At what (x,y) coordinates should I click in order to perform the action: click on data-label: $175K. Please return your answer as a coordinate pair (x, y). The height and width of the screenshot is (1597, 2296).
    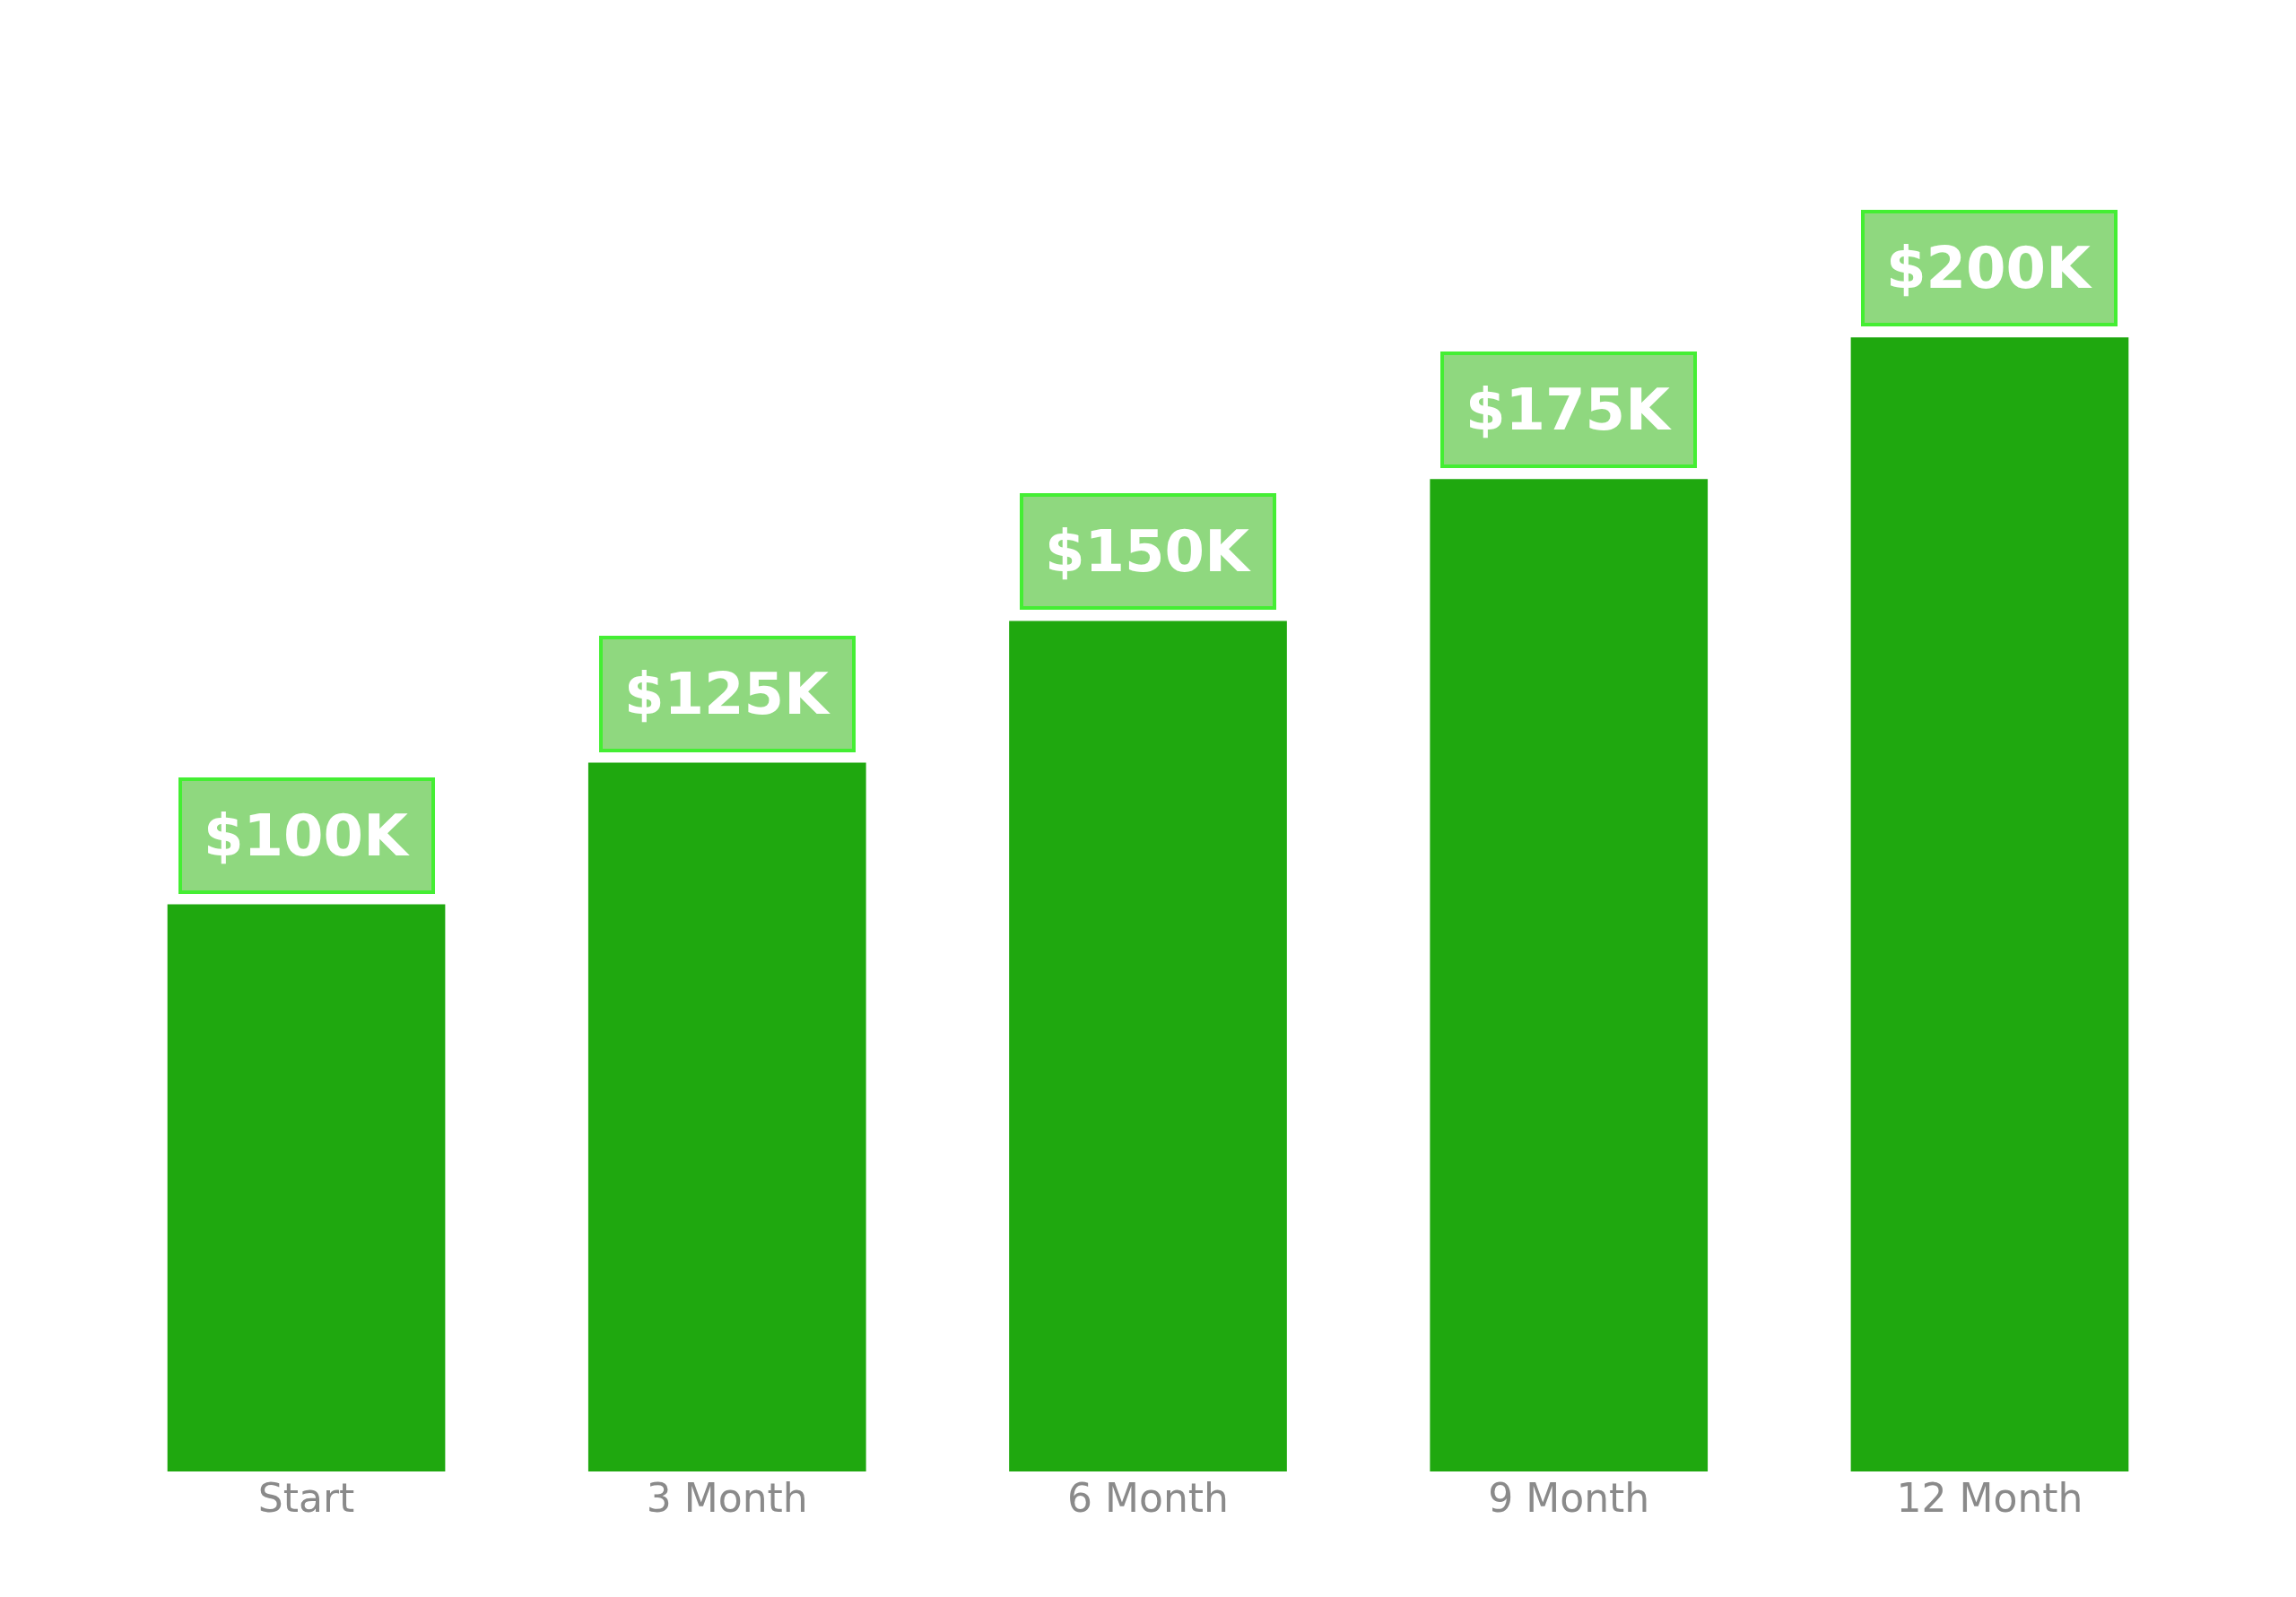
    Looking at the image, I should click on (1569, 410).